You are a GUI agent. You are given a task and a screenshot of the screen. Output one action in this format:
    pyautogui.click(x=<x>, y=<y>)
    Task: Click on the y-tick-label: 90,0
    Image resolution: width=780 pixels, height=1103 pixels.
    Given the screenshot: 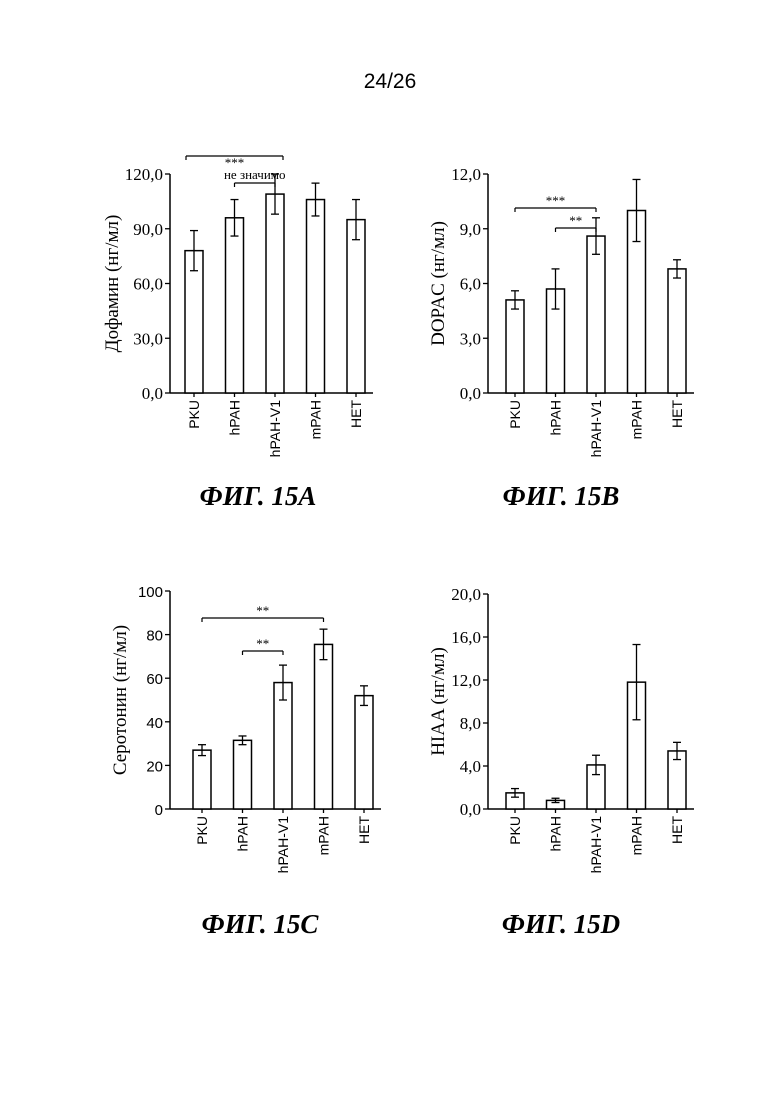 What is the action you would take?
    pyautogui.click(x=148, y=229)
    